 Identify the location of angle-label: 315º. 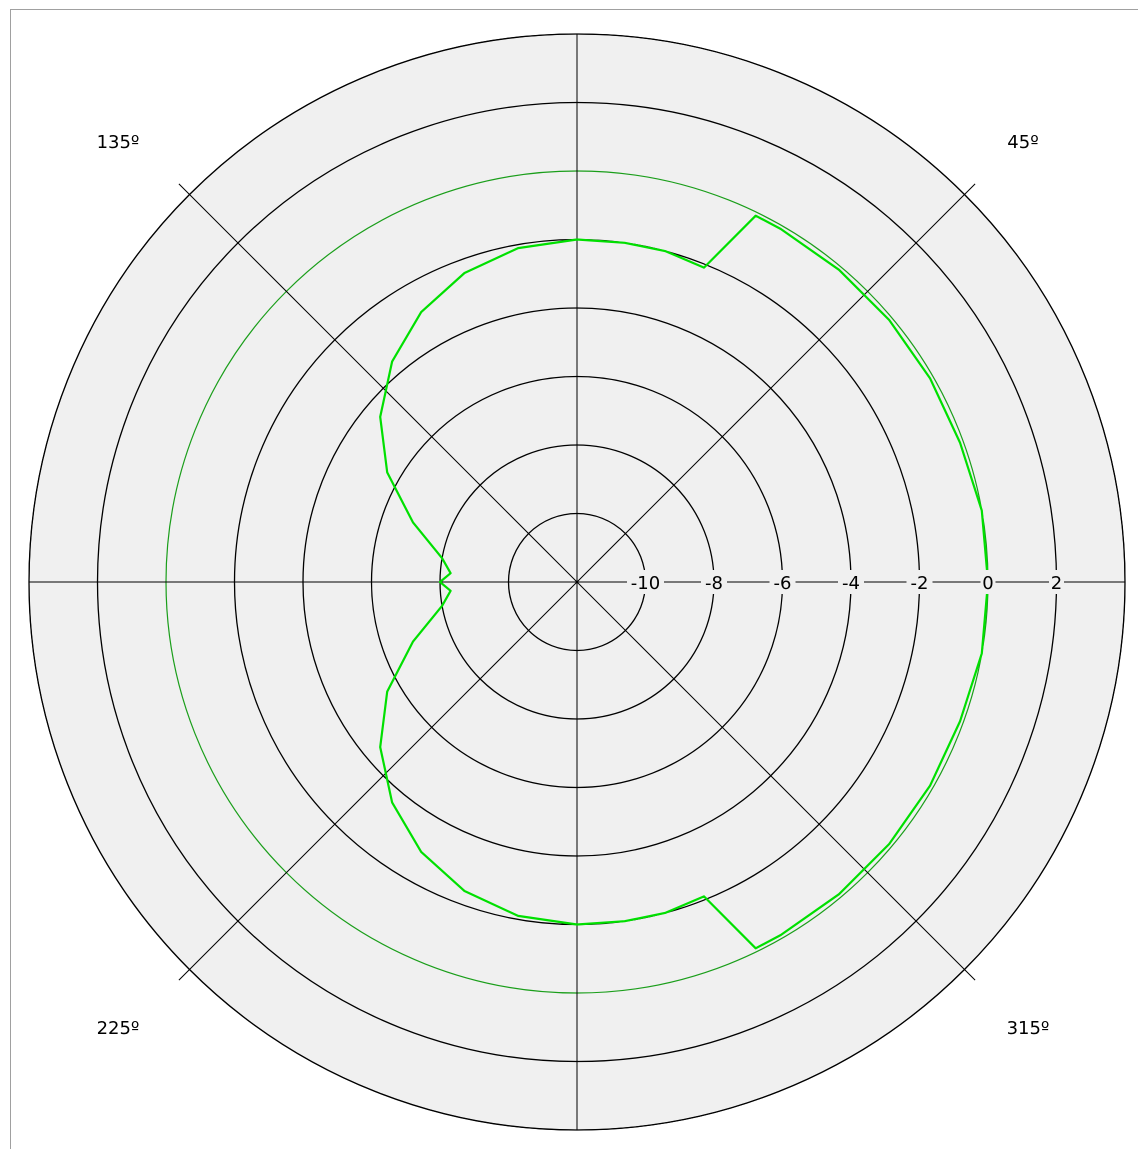
(1028, 1028).